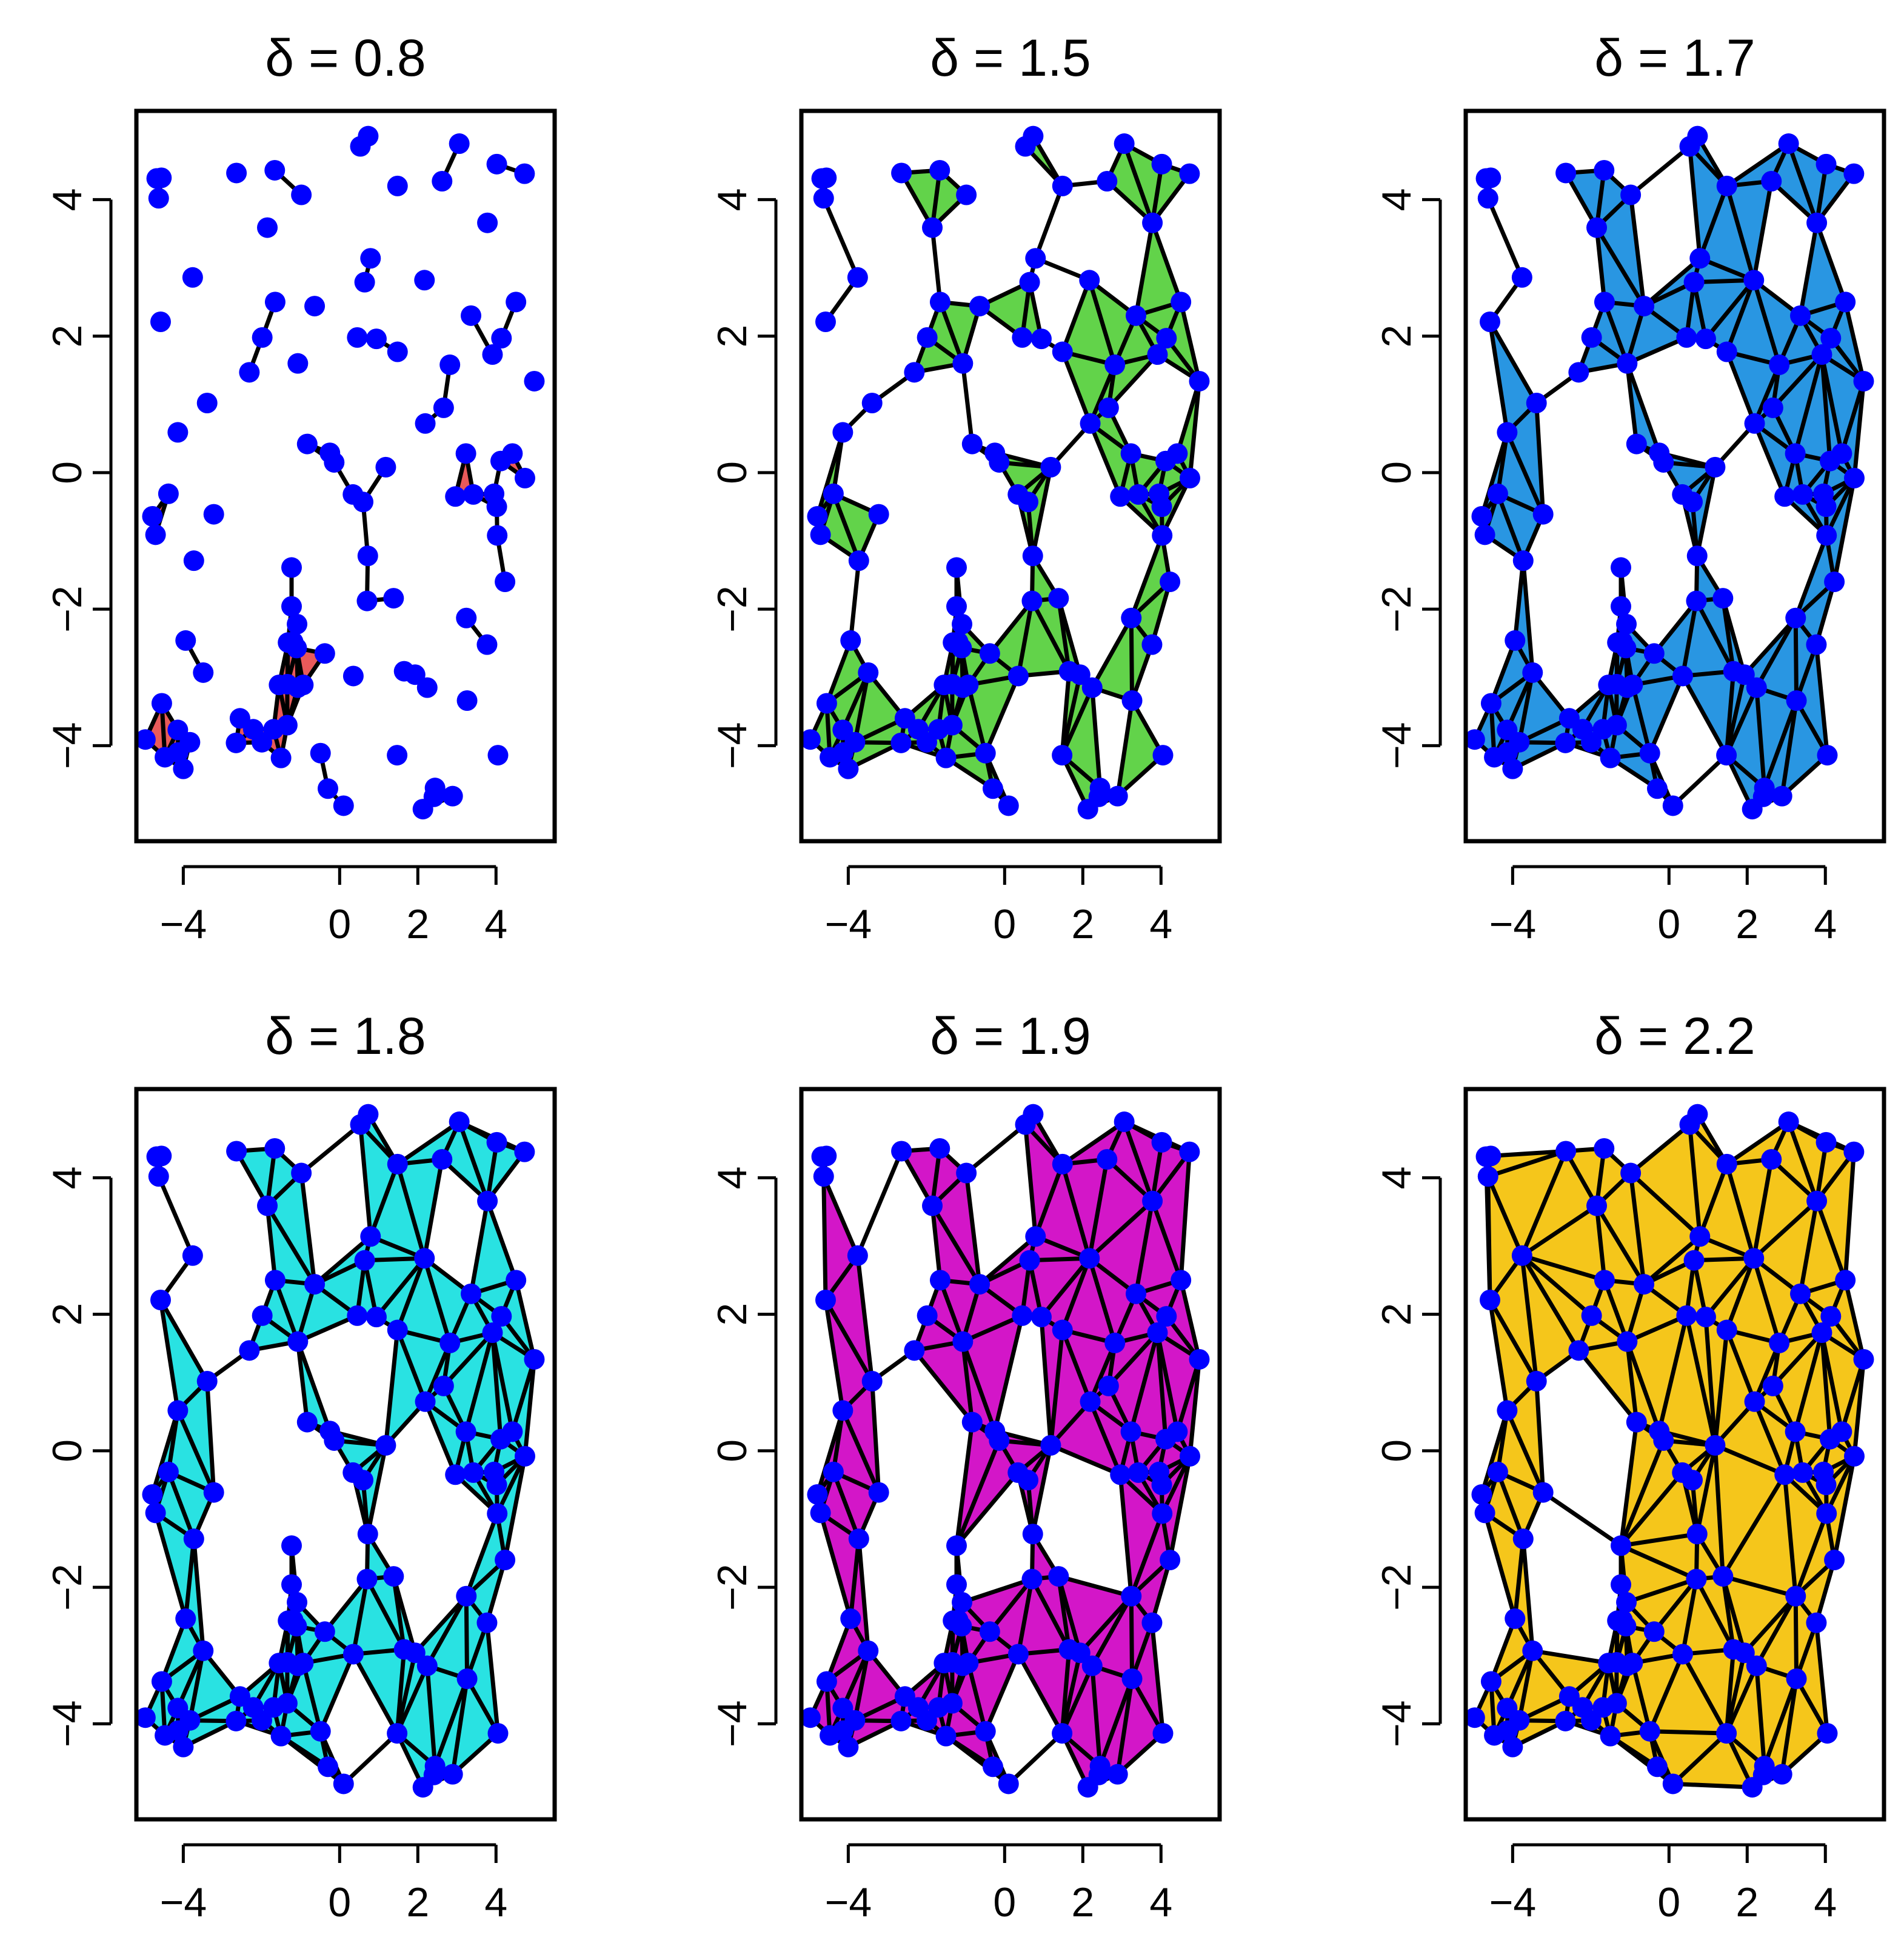 Image resolution: width=1904 pixels, height=1946 pixels. I want to click on x-tick-label: 2, so click(417, 1902).